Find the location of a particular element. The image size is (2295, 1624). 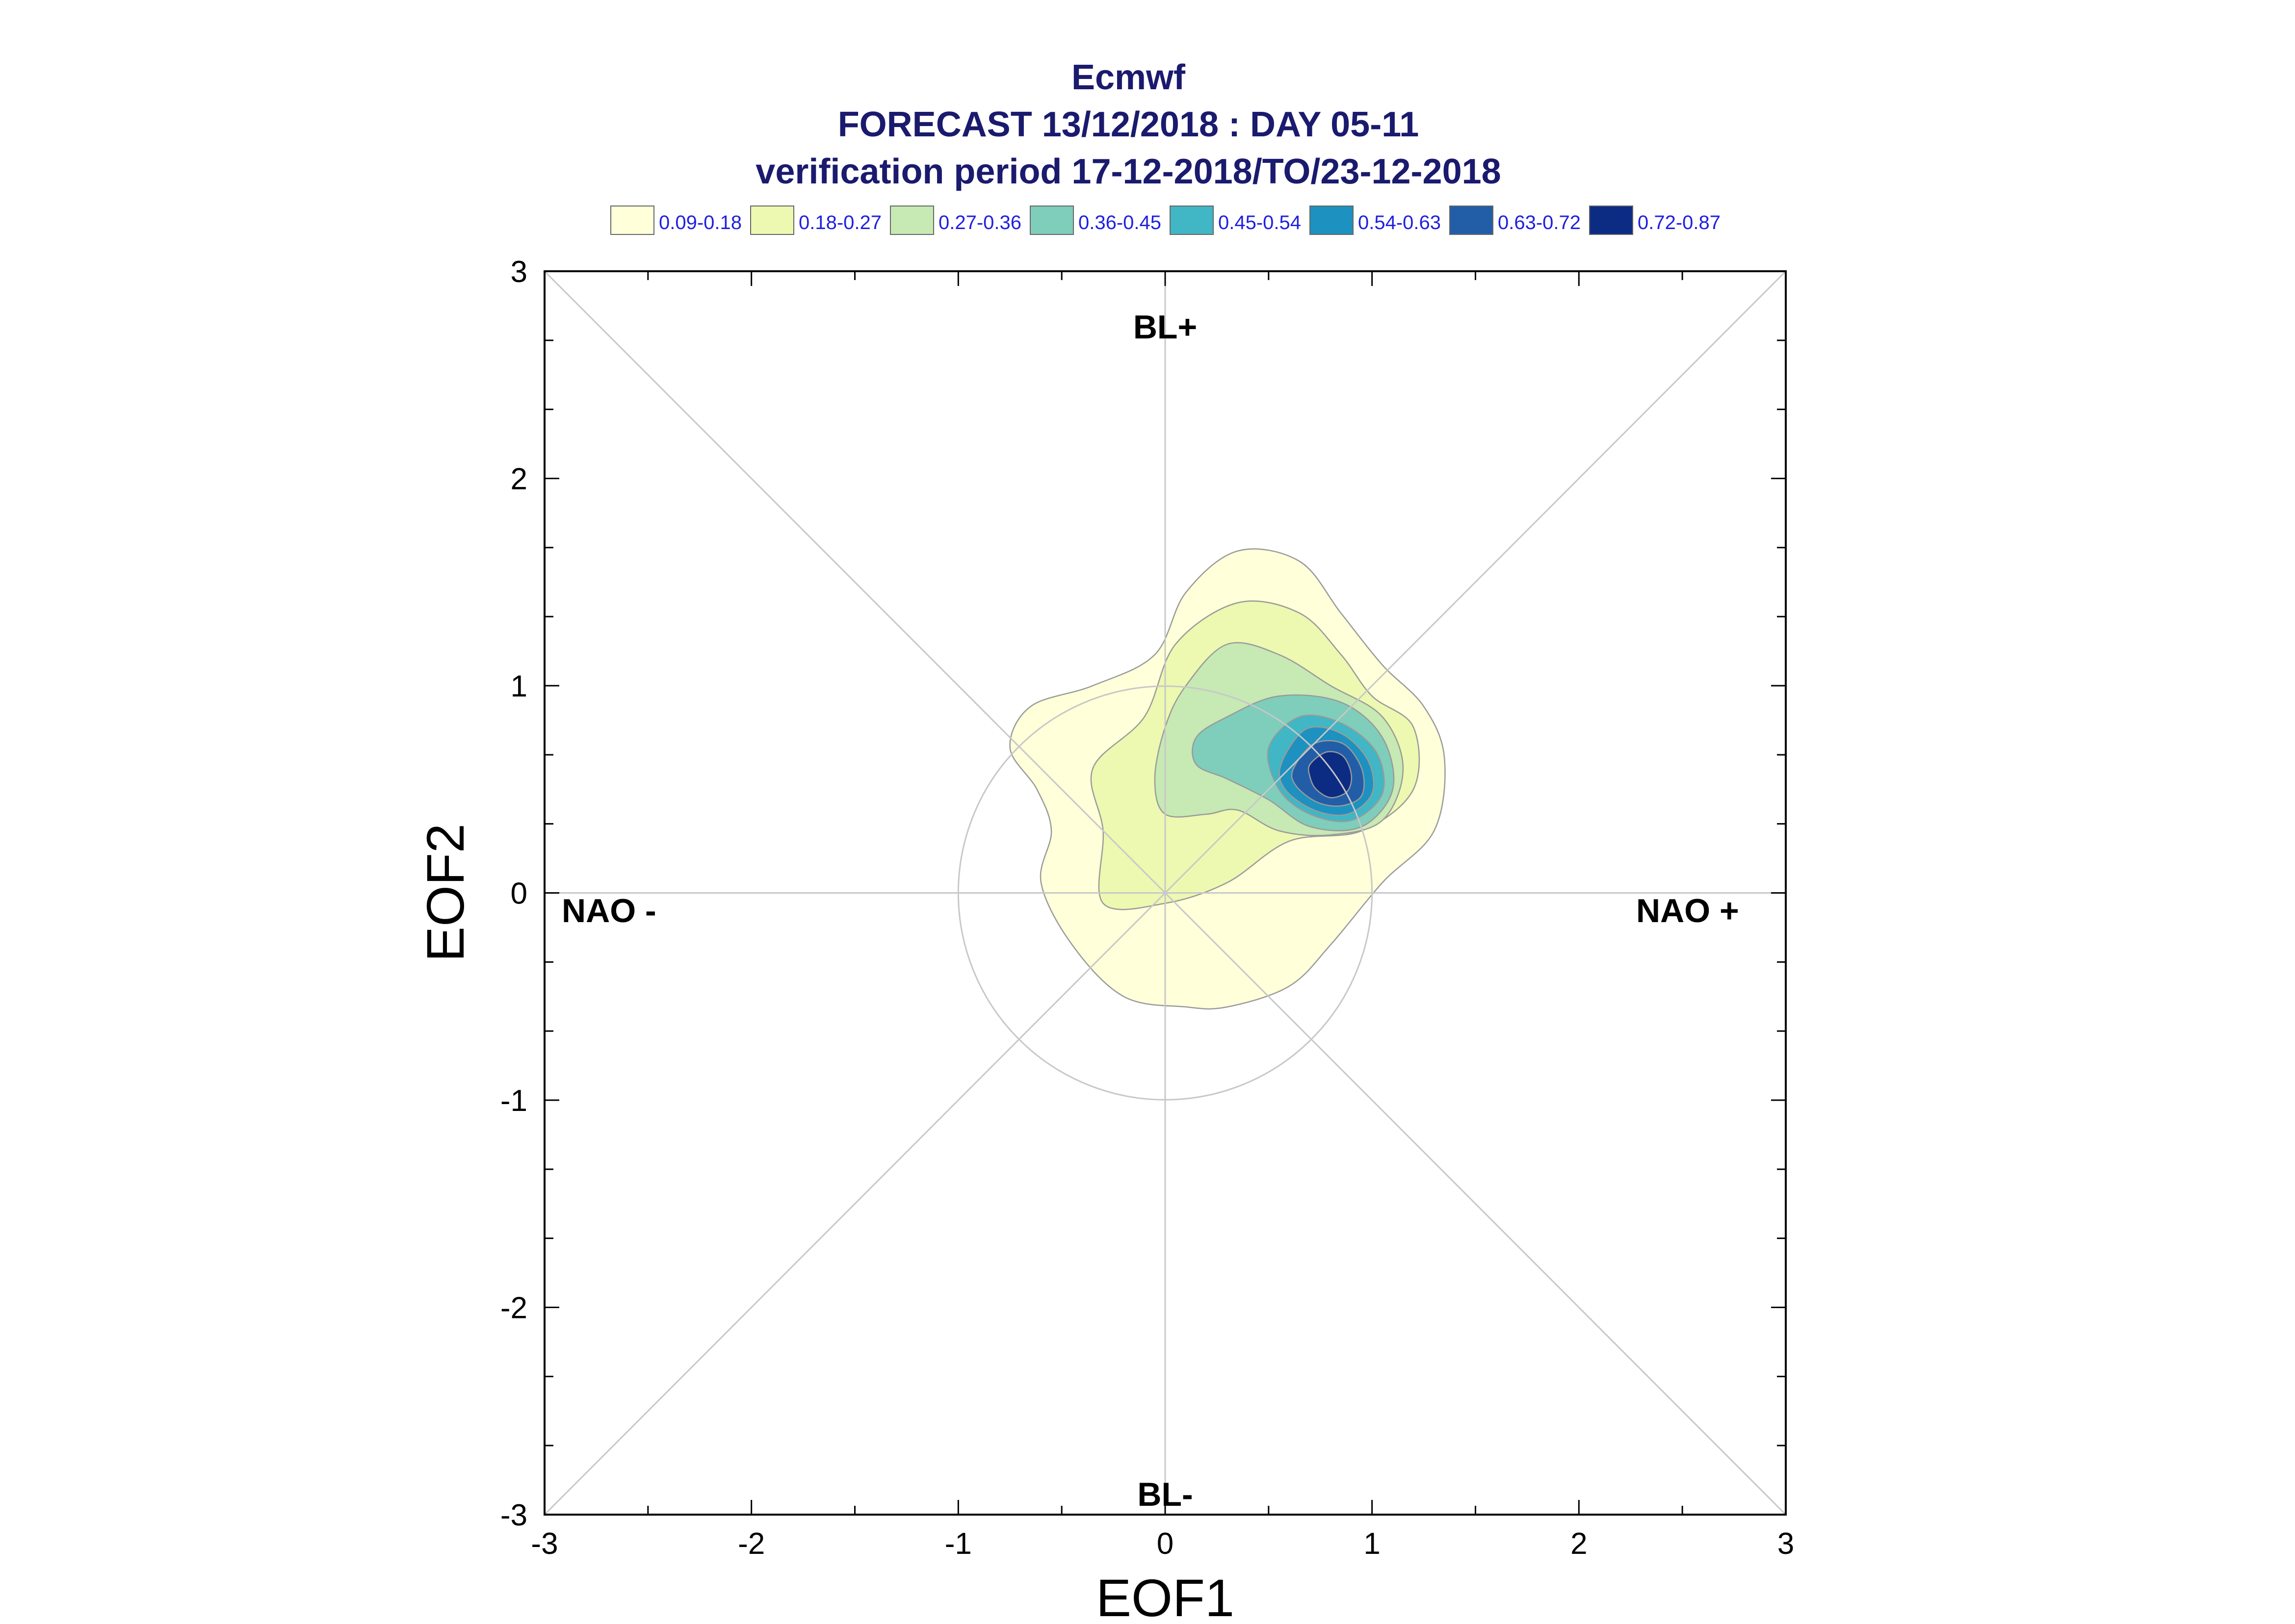

x-tick-label: 3 is located at coordinates (1785, 1544).